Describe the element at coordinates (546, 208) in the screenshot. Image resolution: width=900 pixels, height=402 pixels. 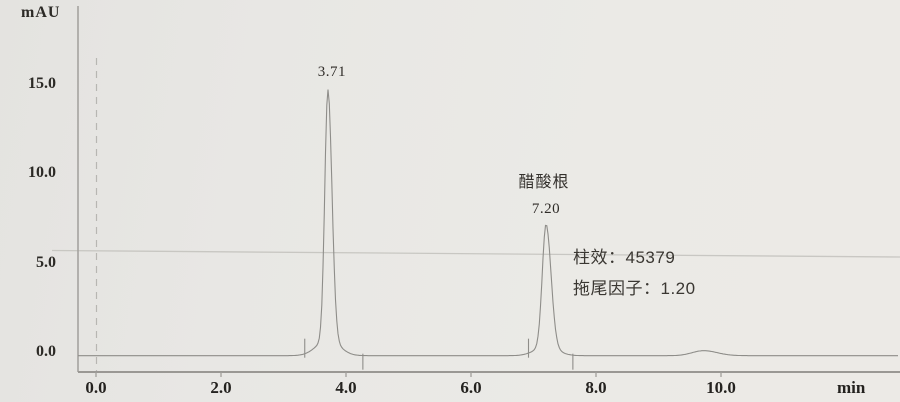
I see `peak2-retention-time-label: 7.20` at that location.